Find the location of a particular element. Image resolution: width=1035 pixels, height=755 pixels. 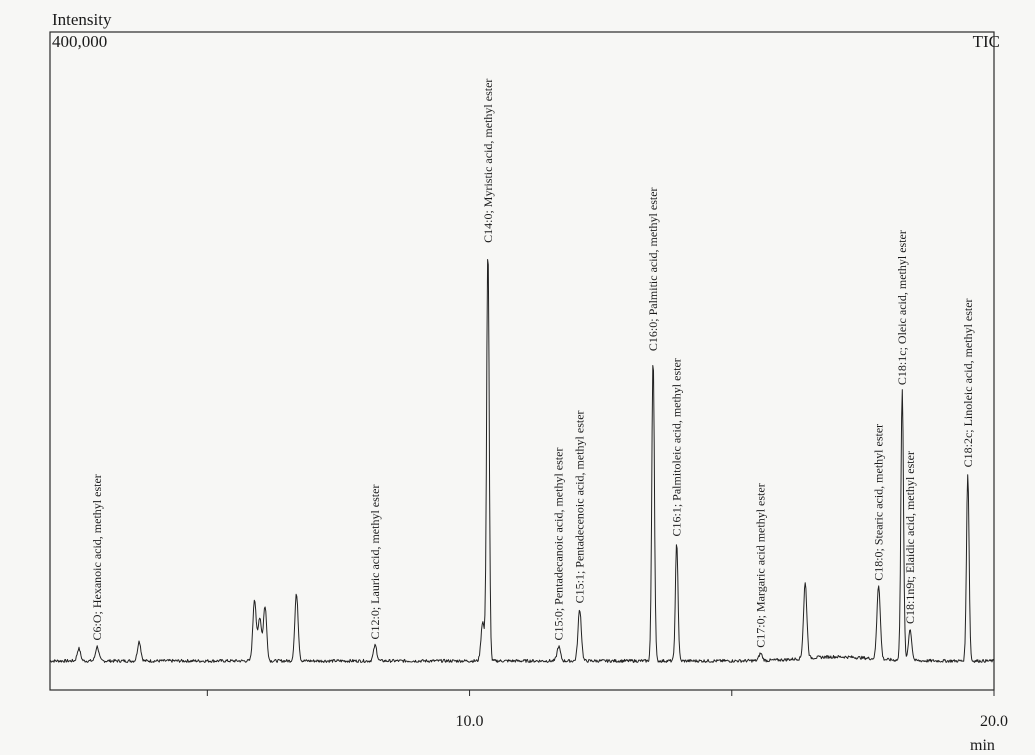

peak-label: C15:0; Pentadecanoic acid, methyl ester is located at coordinates (559, 544).